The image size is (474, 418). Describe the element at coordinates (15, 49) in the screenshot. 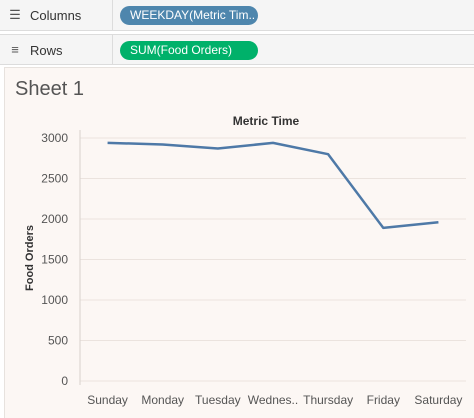

I see `rows-icon: ≡` at that location.